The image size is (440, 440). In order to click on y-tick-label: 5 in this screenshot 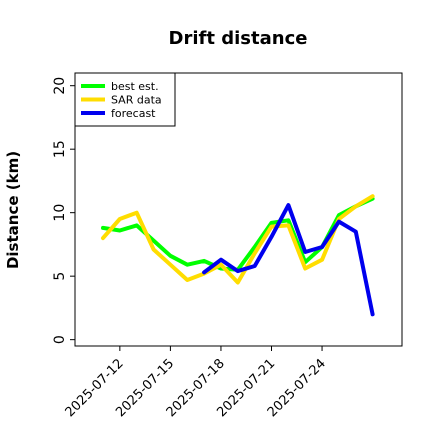, I will do `click(60, 276)`.